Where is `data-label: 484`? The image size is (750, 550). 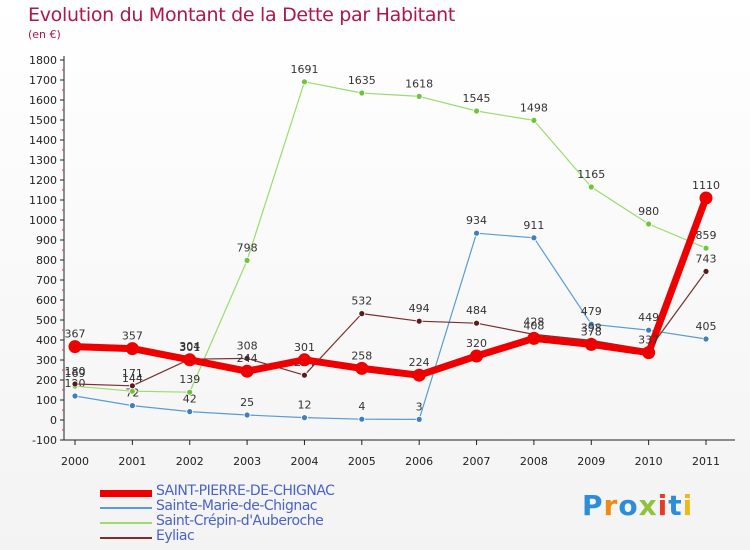
data-label: 484 is located at coordinates (476, 310).